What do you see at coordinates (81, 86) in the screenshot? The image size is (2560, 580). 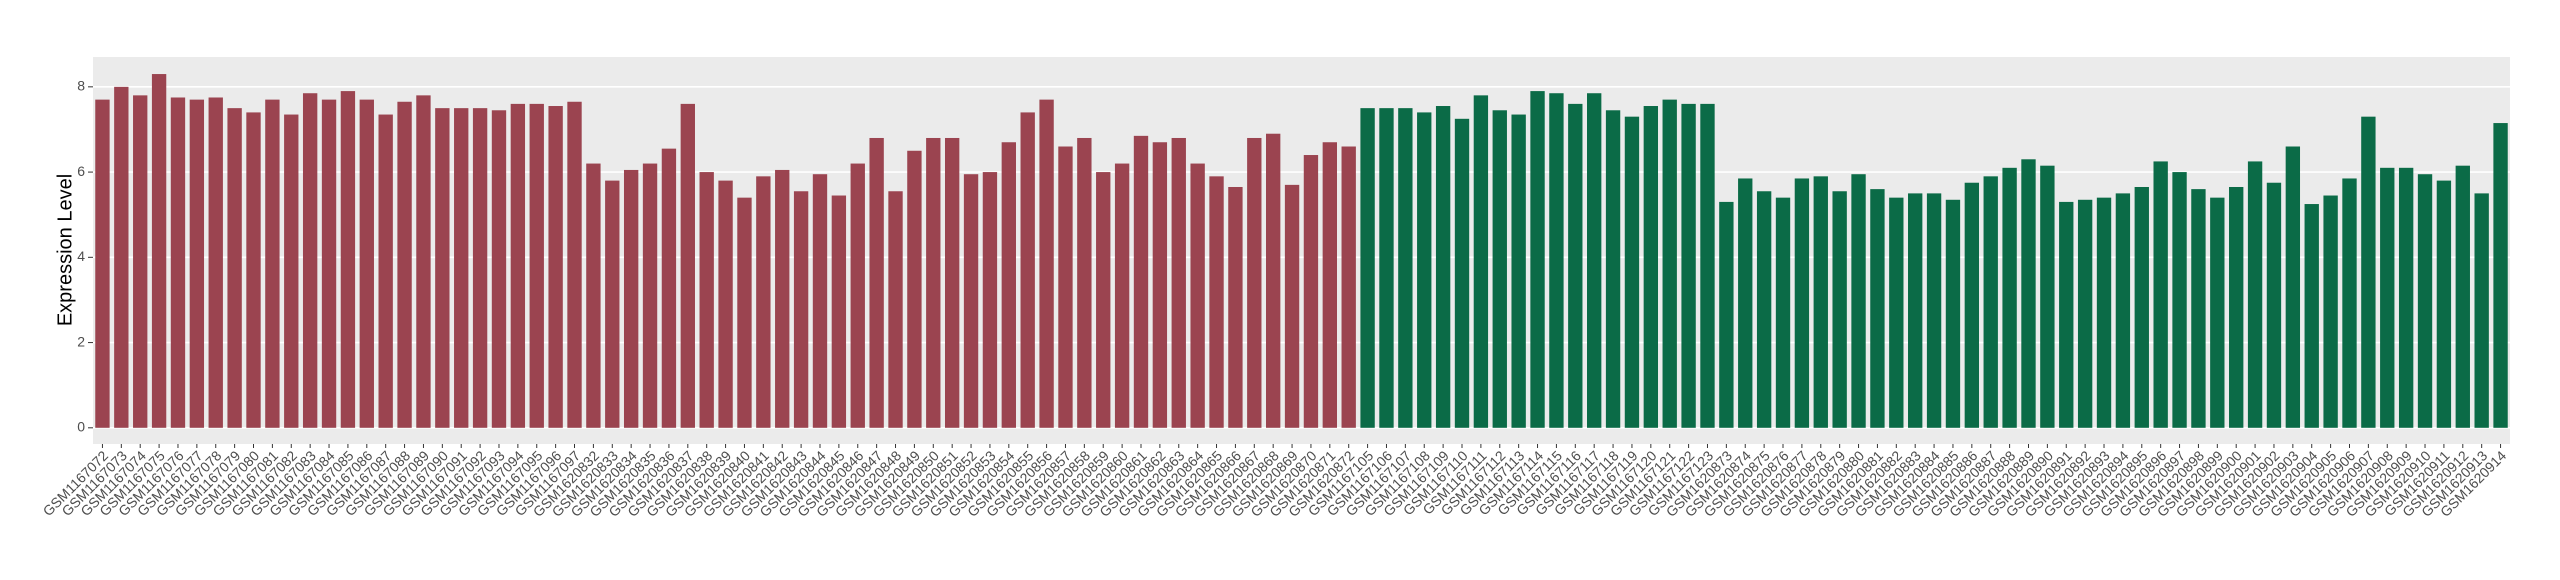 I see `y-tick-label: 8` at bounding box center [81, 86].